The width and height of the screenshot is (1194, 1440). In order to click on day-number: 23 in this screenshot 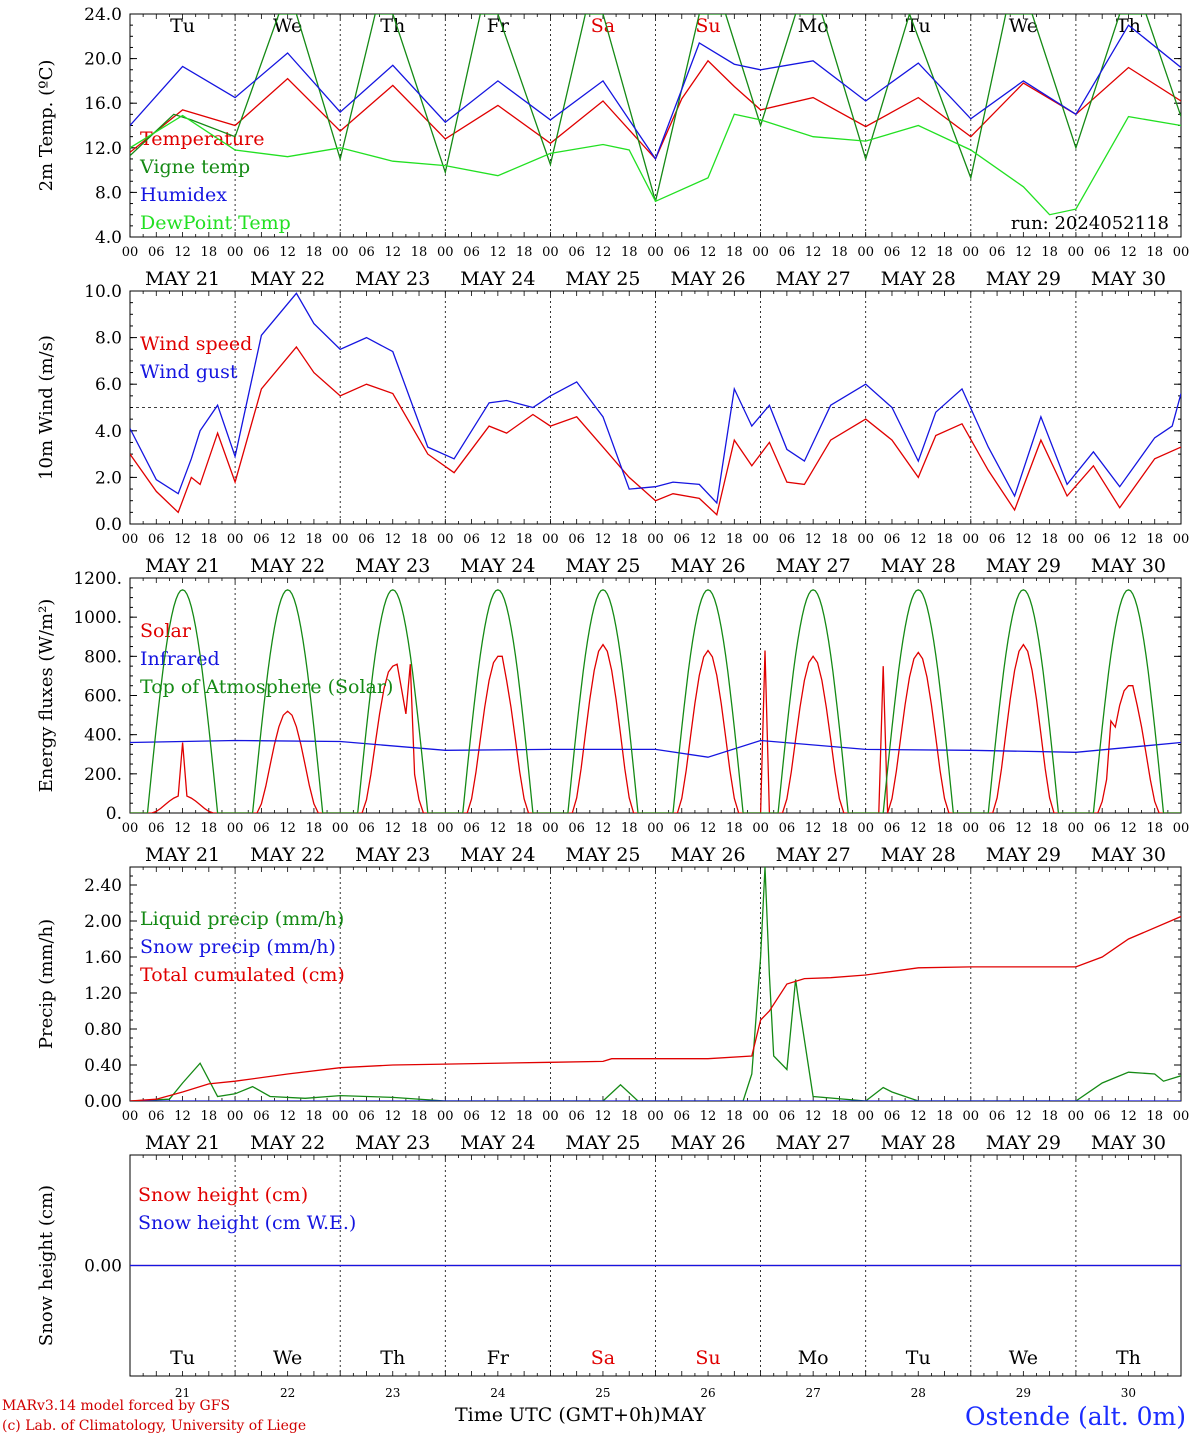, I will do `click(392, 1393)`.